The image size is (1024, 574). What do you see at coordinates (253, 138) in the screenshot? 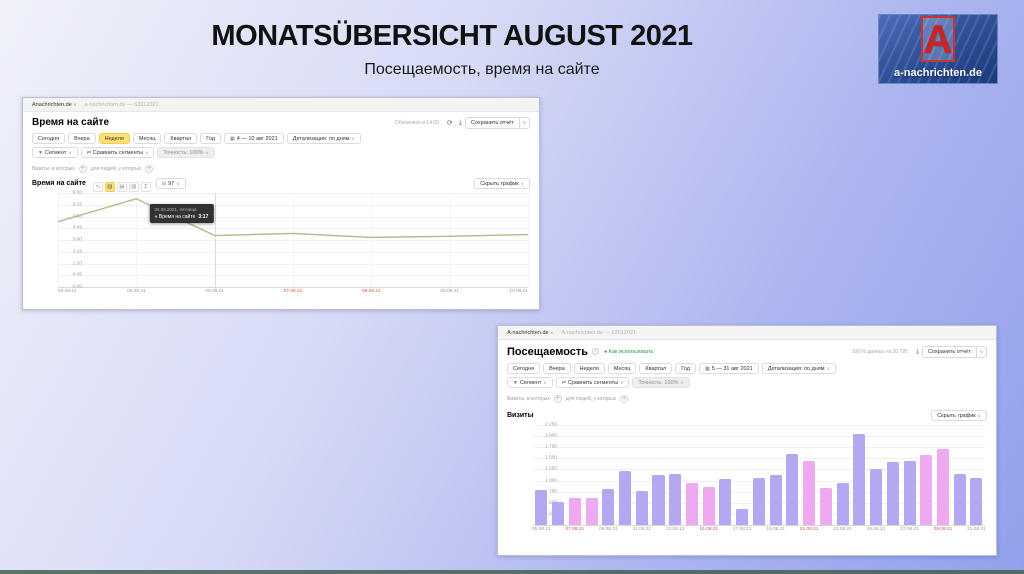
I see `date-range-button: ▦ 4 — 10 авг 2021` at bounding box center [253, 138].